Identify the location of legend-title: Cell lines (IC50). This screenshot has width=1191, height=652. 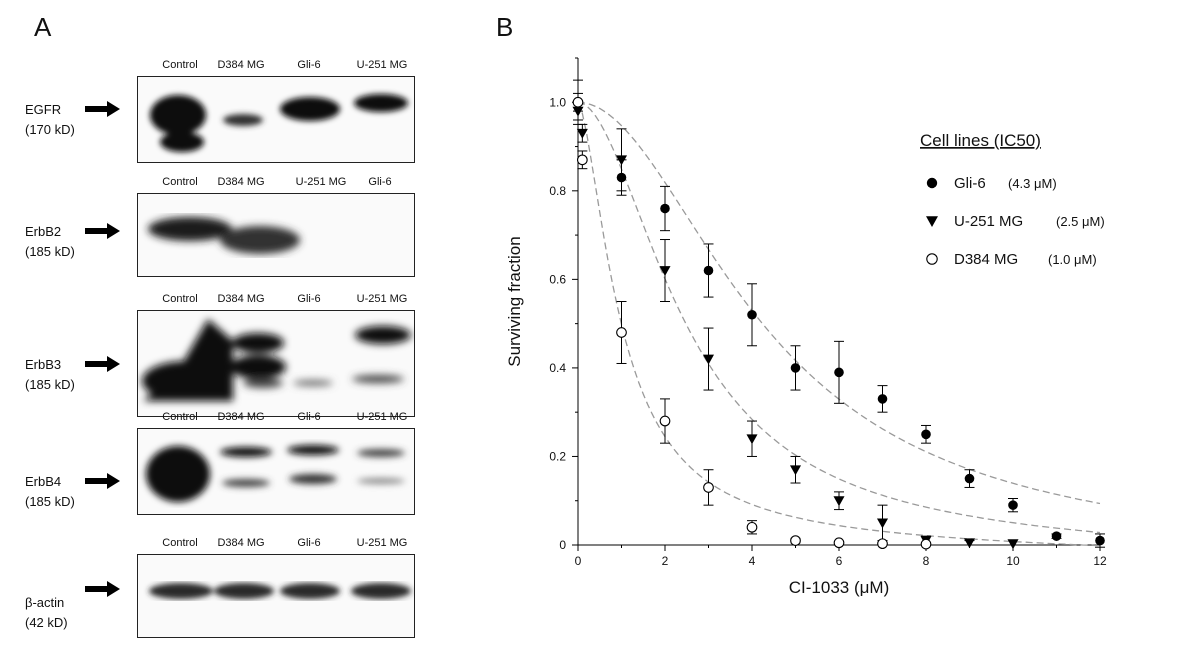
(980, 140).